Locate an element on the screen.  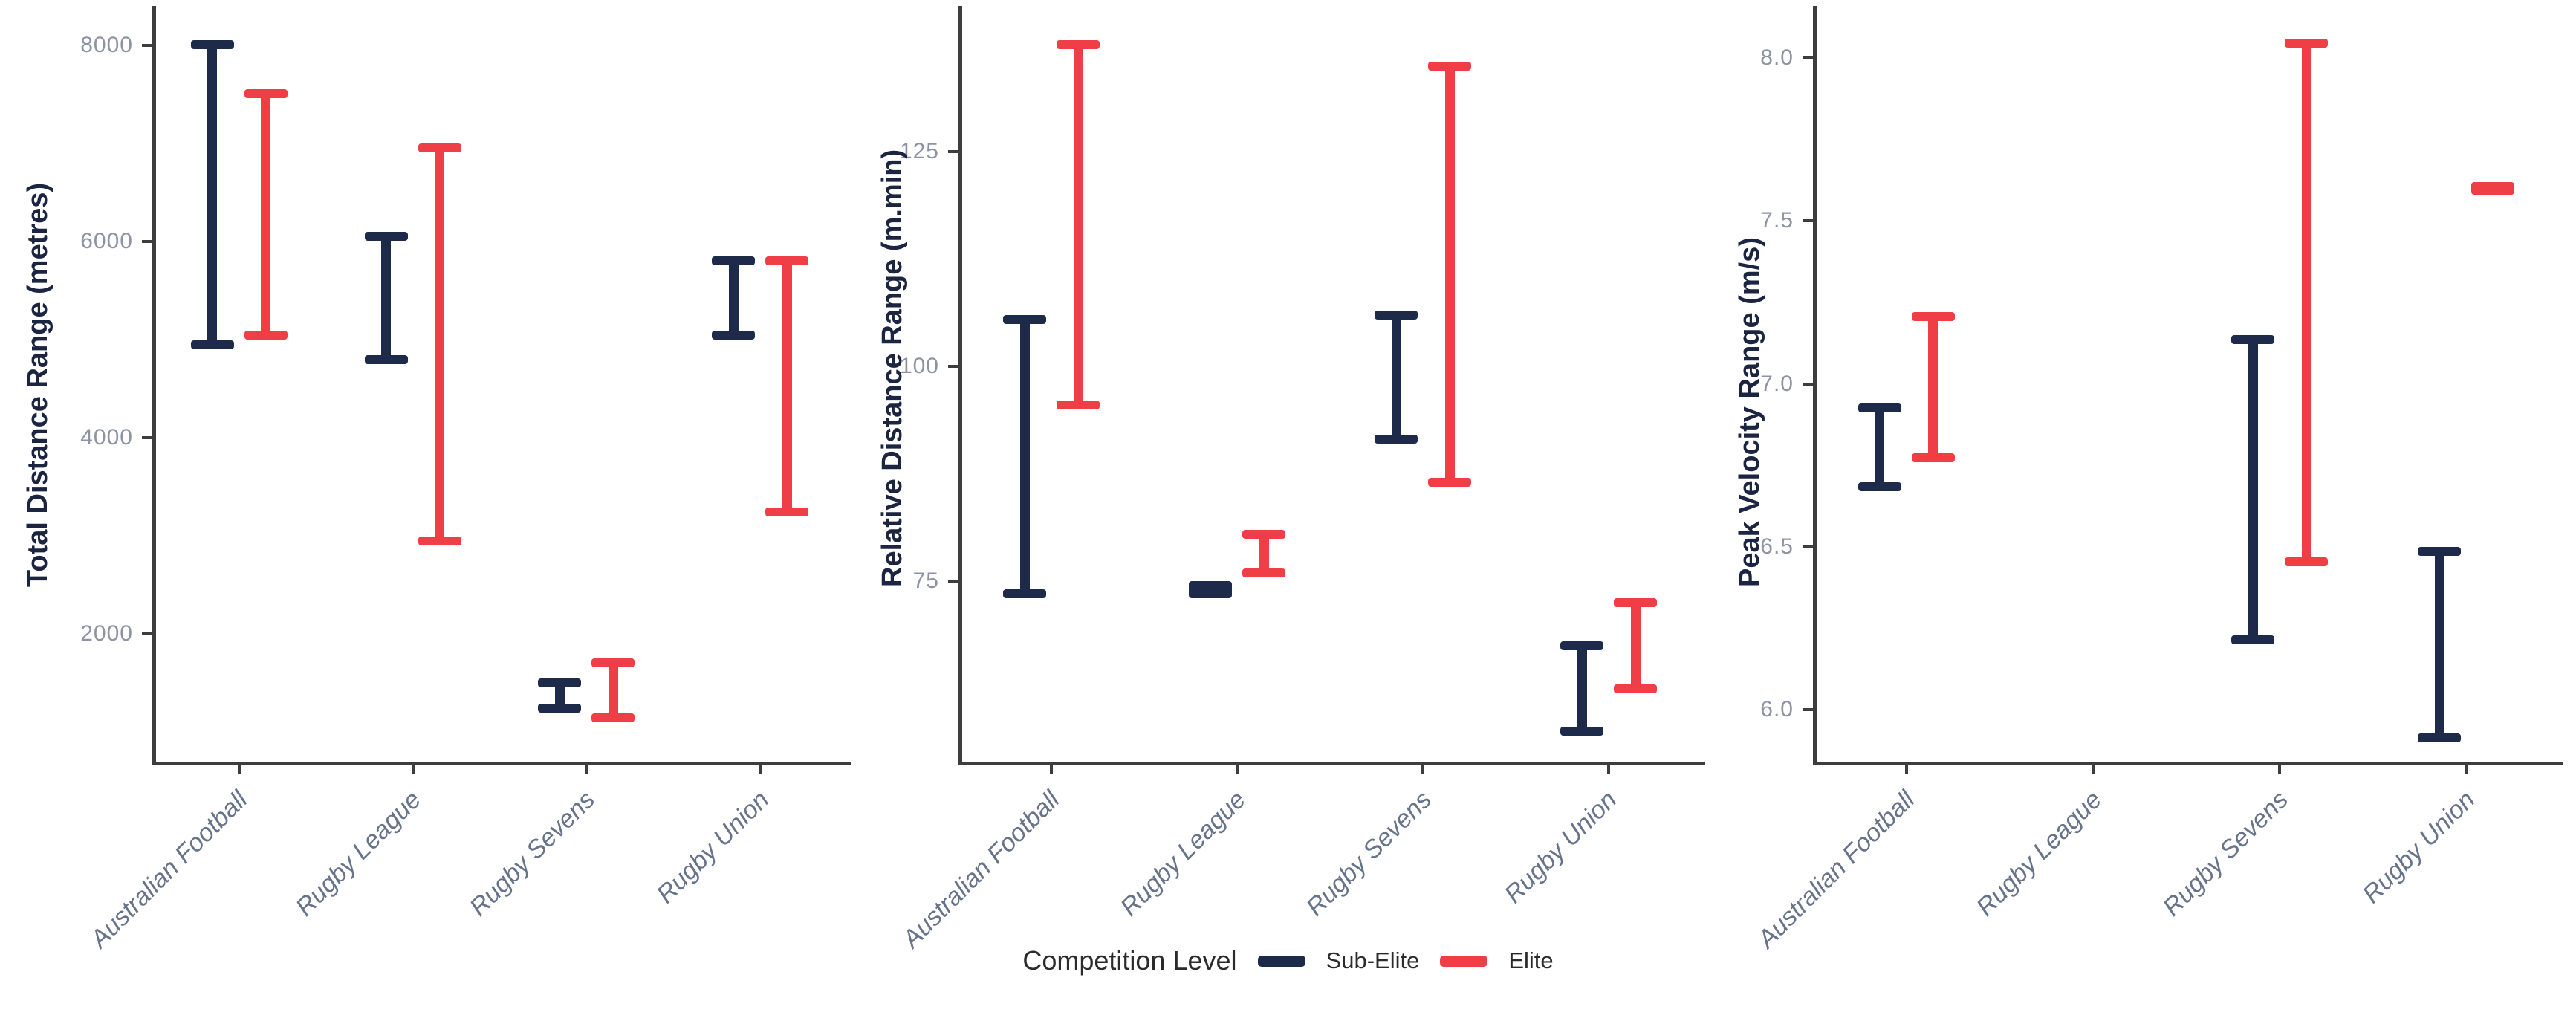
range-bar-sub-elite is located at coordinates (1210, 590).